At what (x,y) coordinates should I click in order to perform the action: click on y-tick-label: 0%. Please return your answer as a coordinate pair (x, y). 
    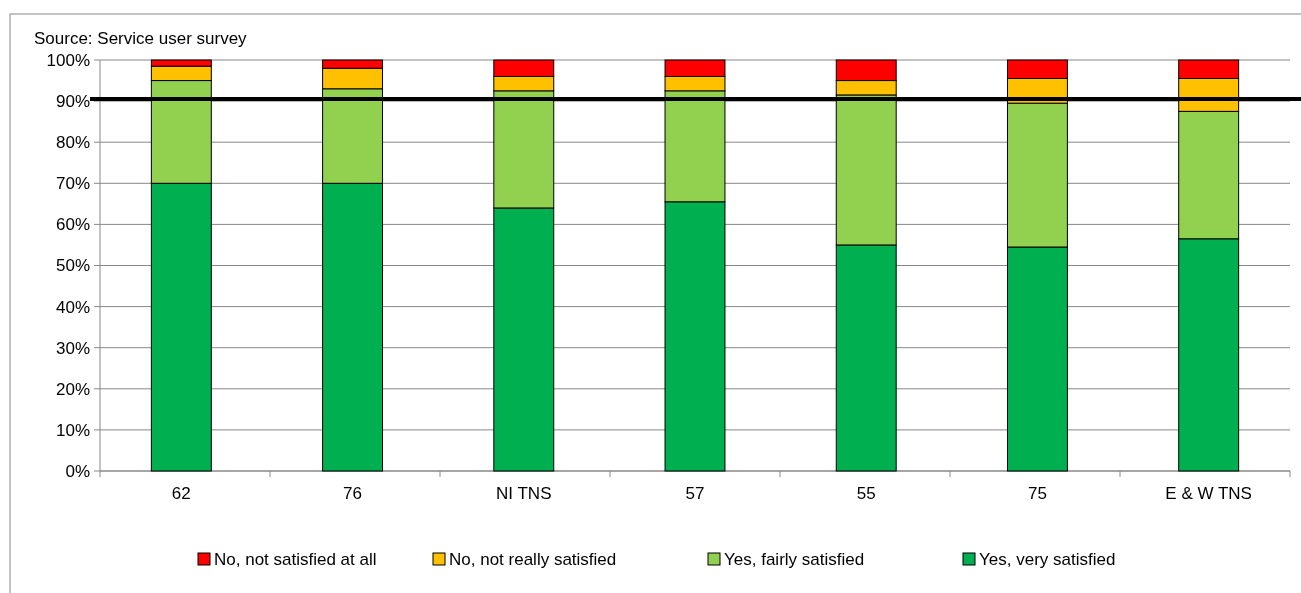
    Looking at the image, I should click on (77, 471).